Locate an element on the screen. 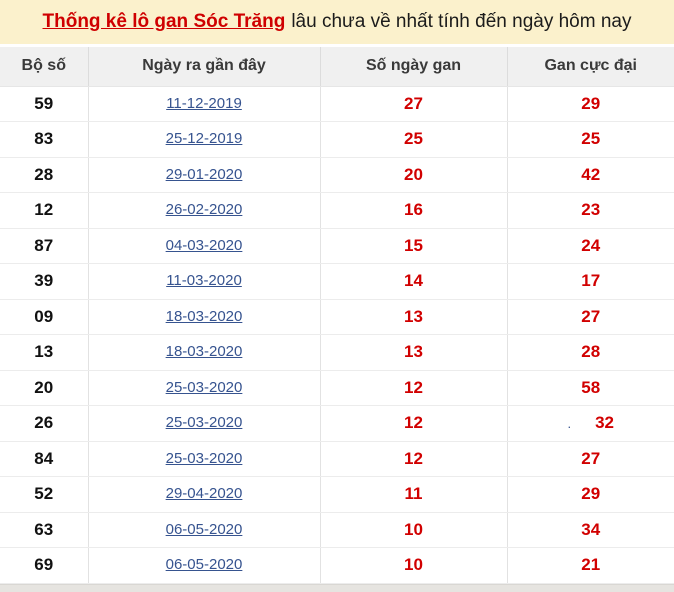 This screenshot has width=674, height=592. so-ngay-gan-value: 27 is located at coordinates (413, 103).